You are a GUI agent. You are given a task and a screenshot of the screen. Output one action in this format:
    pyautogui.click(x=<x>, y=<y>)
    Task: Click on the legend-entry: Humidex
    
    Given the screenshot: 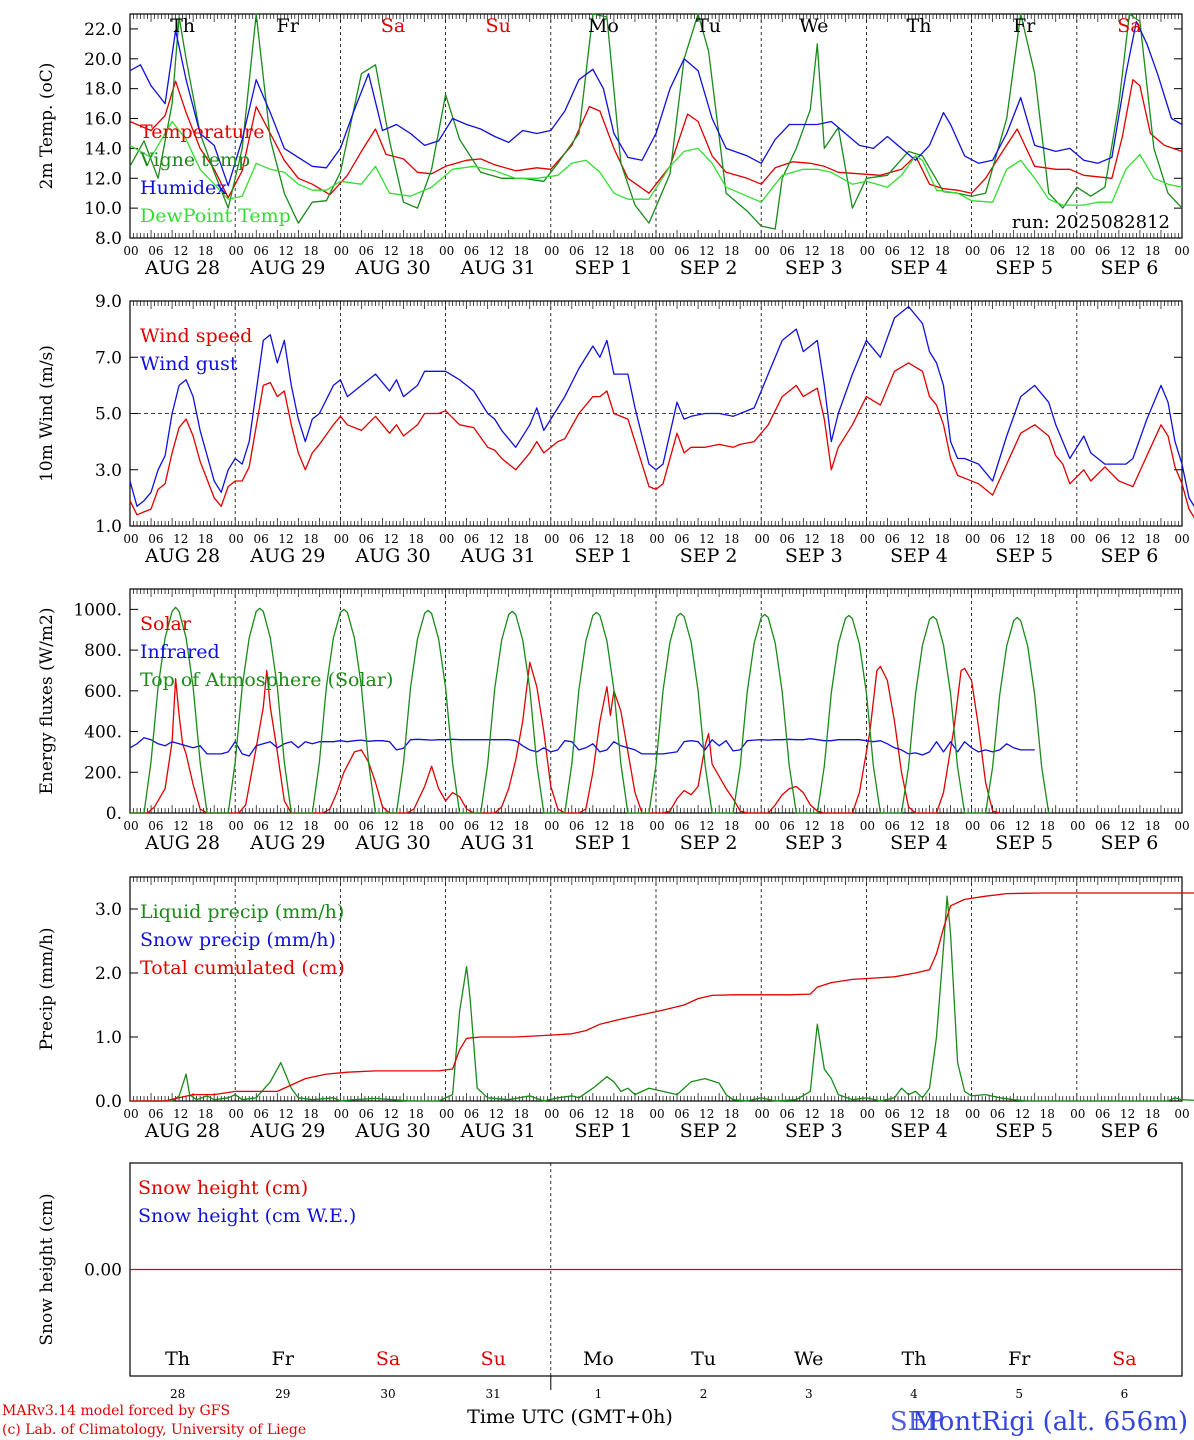 What is the action you would take?
    pyautogui.click(x=183, y=188)
    